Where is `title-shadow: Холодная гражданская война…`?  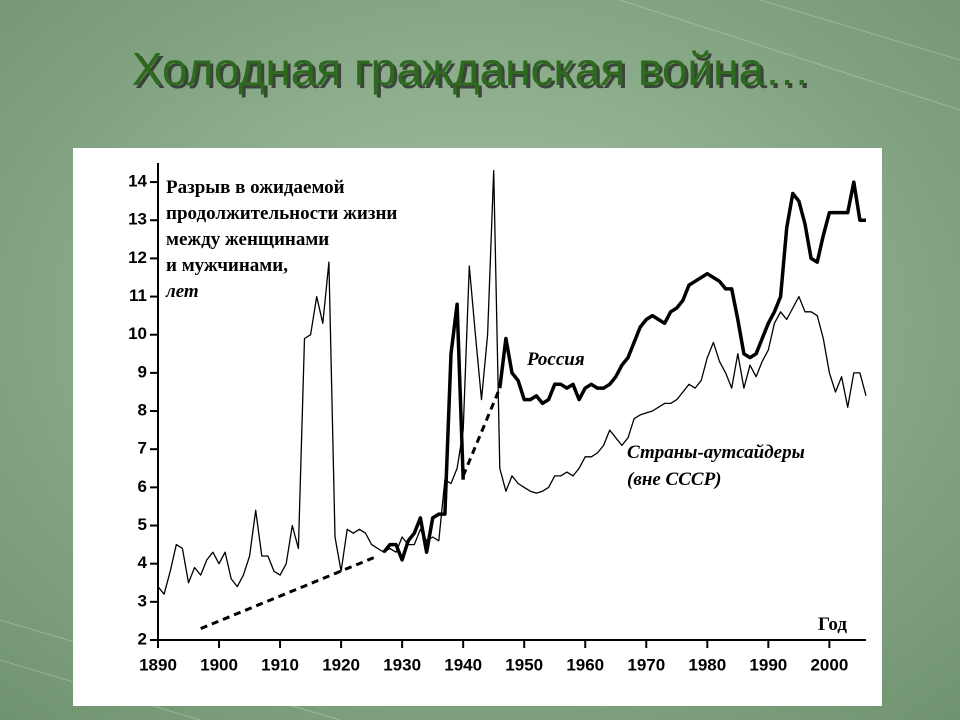 title-shadow: Холодная гражданская война… is located at coordinates (474, 72).